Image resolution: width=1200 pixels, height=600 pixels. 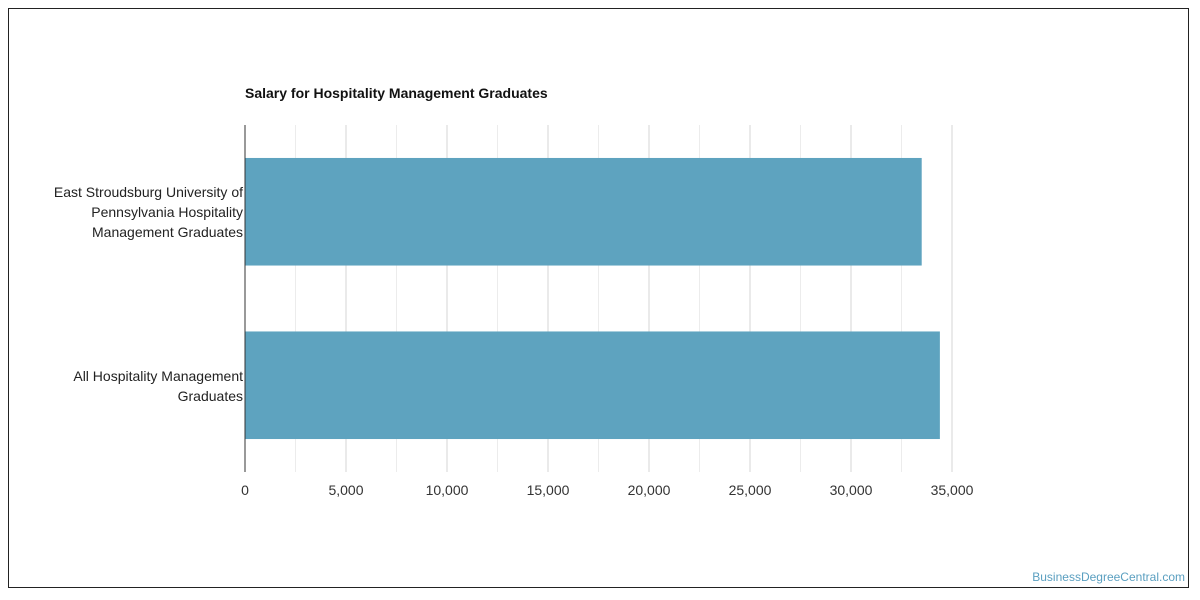 What do you see at coordinates (1108, 577) in the screenshot?
I see `watermark: BusinessDegreeCentral.com` at bounding box center [1108, 577].